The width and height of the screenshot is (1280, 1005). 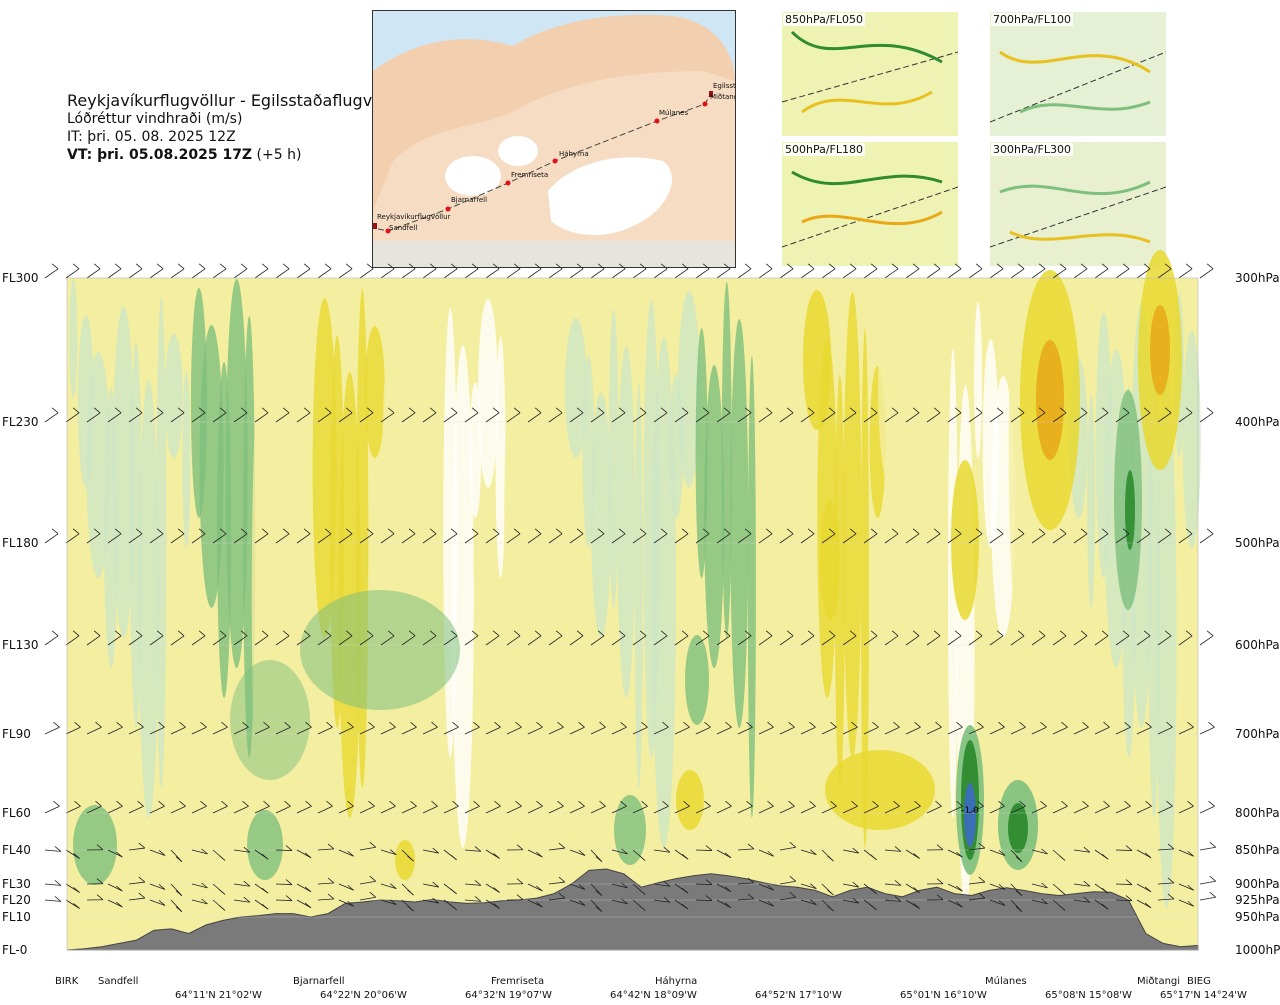 I want to click on waypoint-label: BIEG, so click(x=1199, y=981).